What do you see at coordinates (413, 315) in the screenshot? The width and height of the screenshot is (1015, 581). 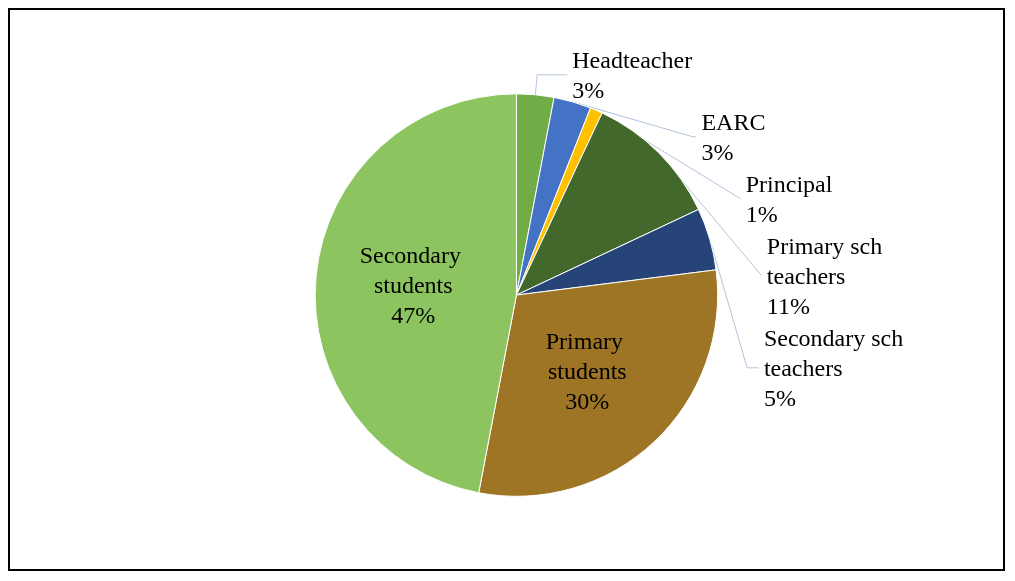 I see `data-label: 47%` at bounding box center [413, 315].